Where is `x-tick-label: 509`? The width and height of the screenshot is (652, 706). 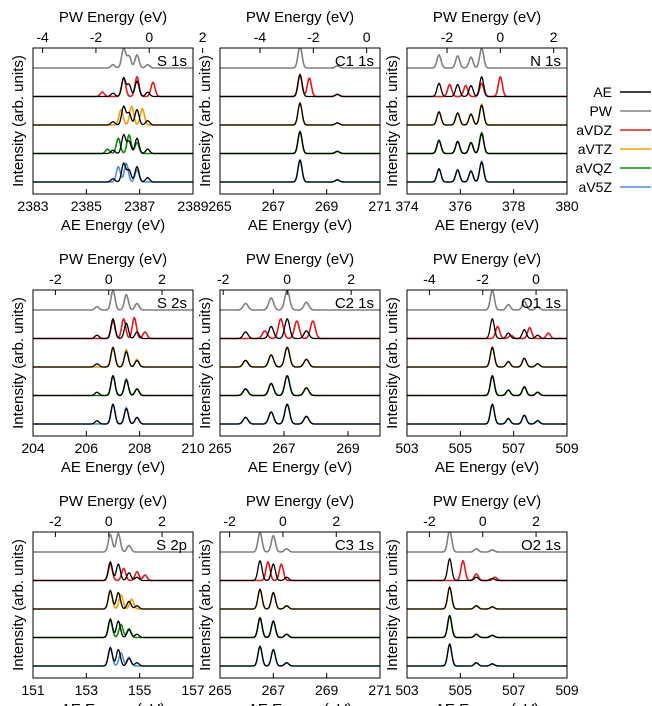
x-tick-label: 509 is located at coordinates (567, 690).